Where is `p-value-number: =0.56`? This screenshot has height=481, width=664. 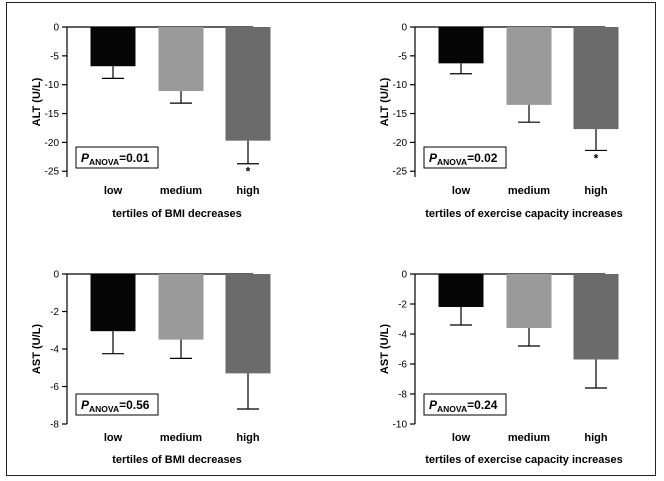 p-value-number: =0.56 is located at coordinates (134, 405).